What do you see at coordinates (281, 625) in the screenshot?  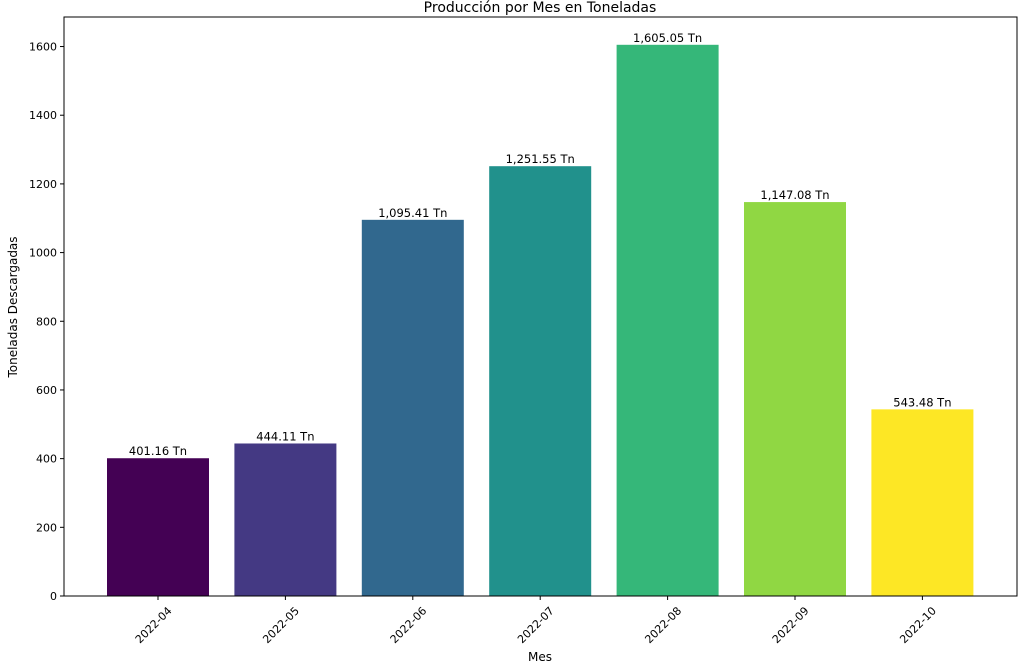 I see `x-tick-label: 2022-05` at bounding box center [281, 625].